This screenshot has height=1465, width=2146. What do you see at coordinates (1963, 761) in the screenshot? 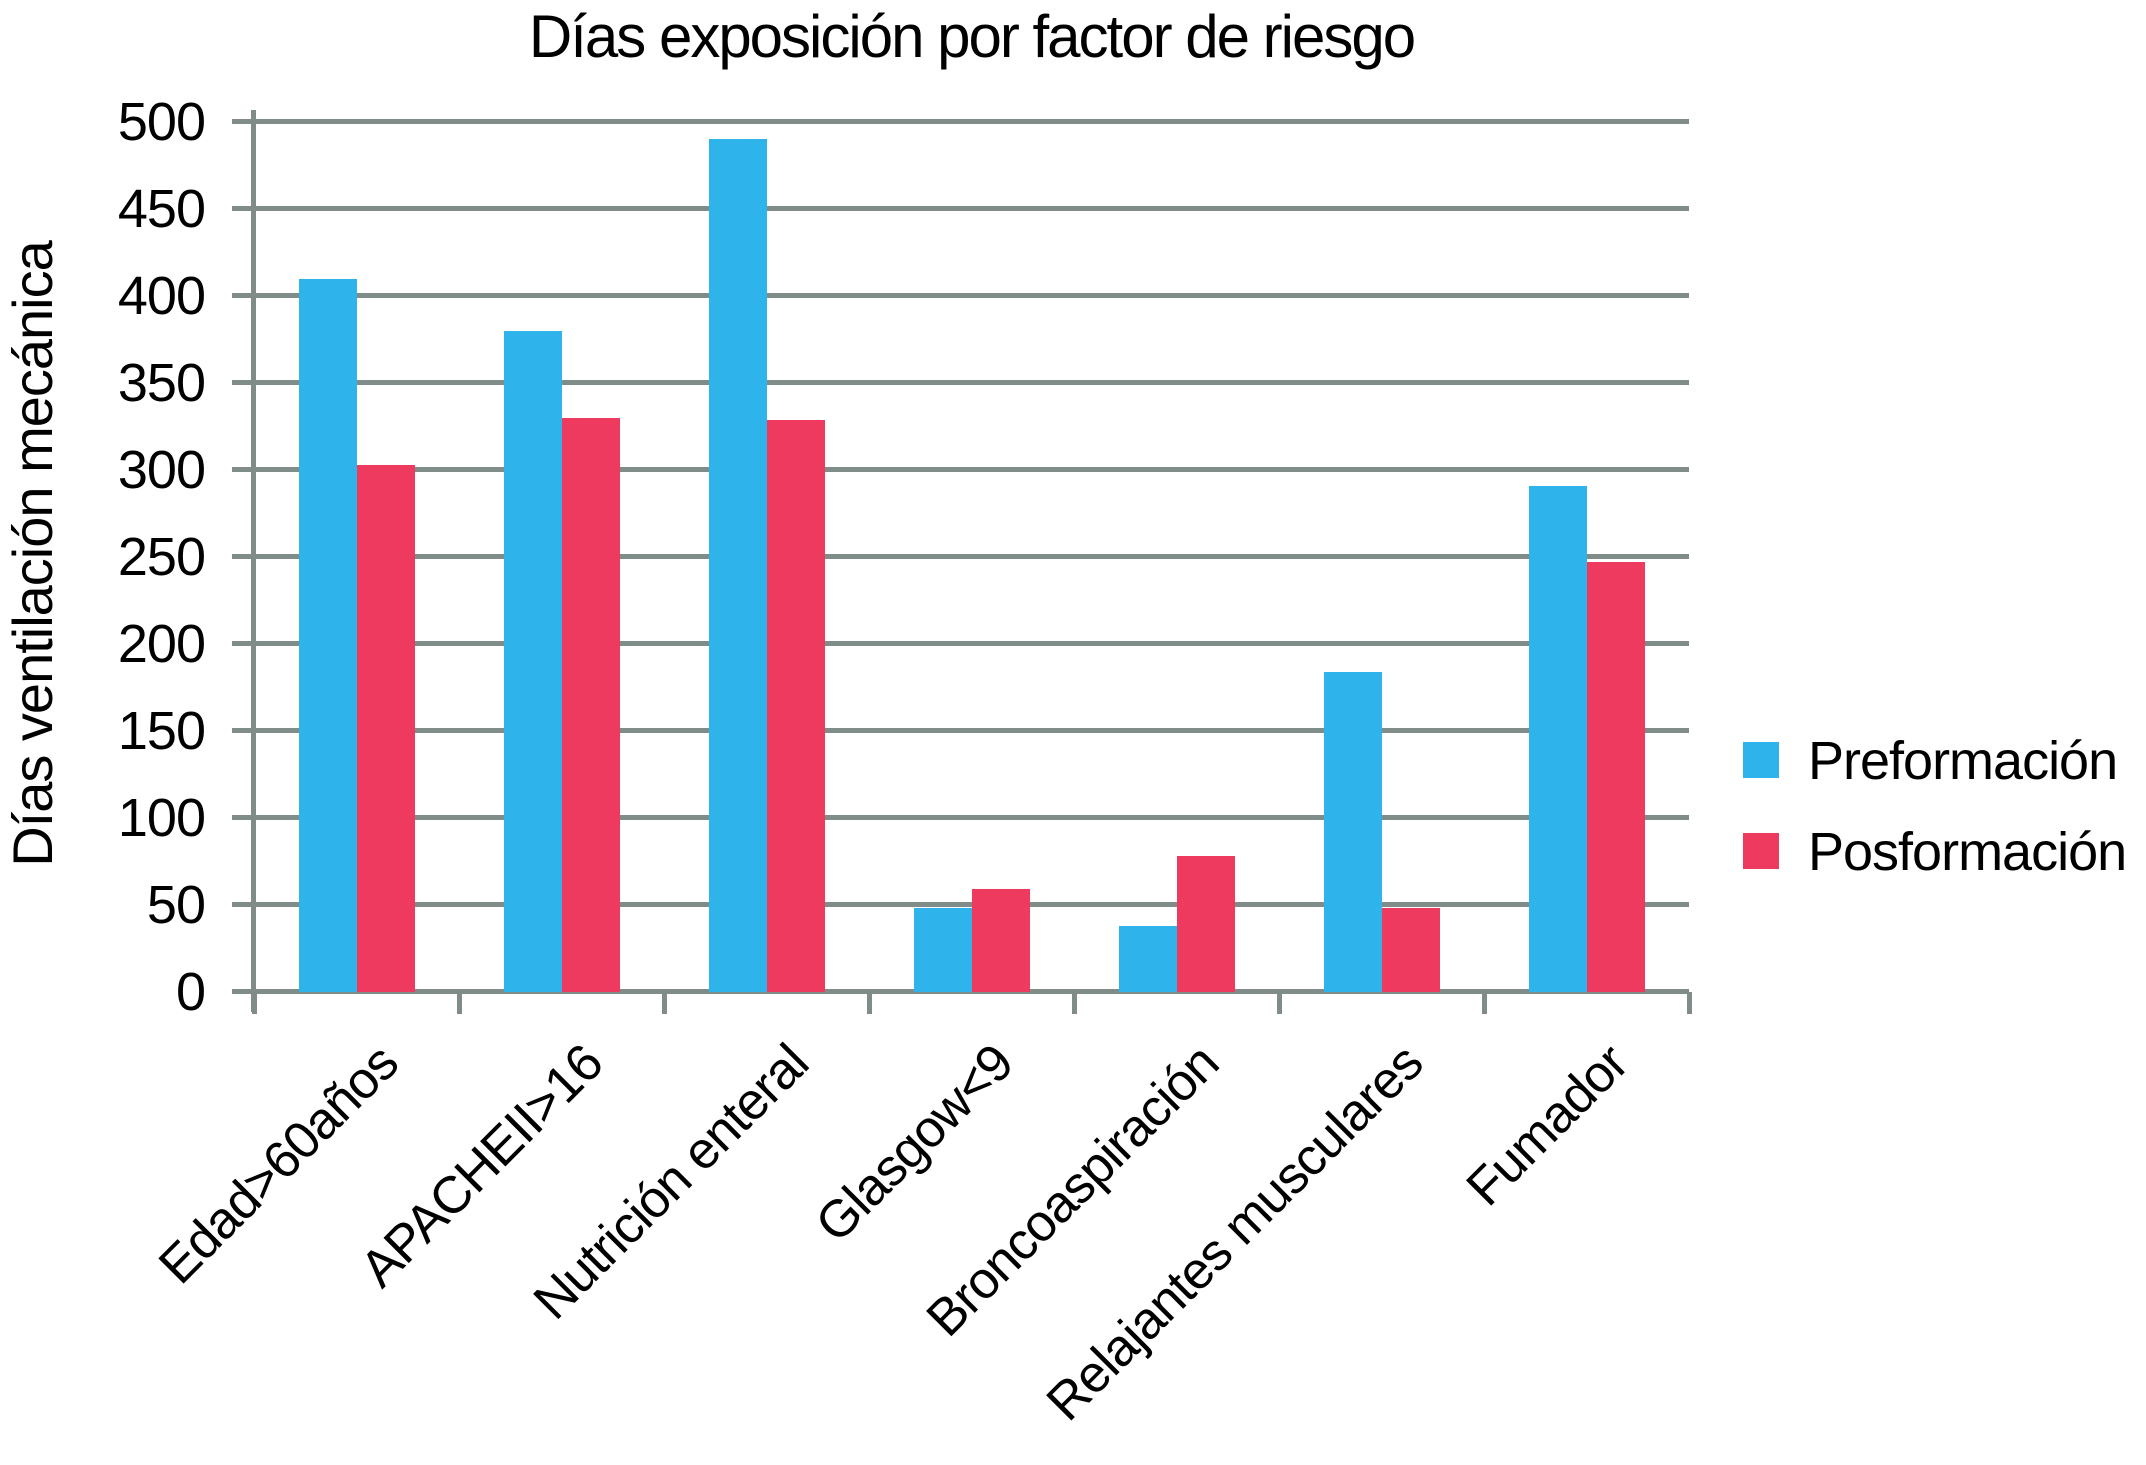
I see `legend-label-preformacion: Preformación` at bounding box center [1963, 761].